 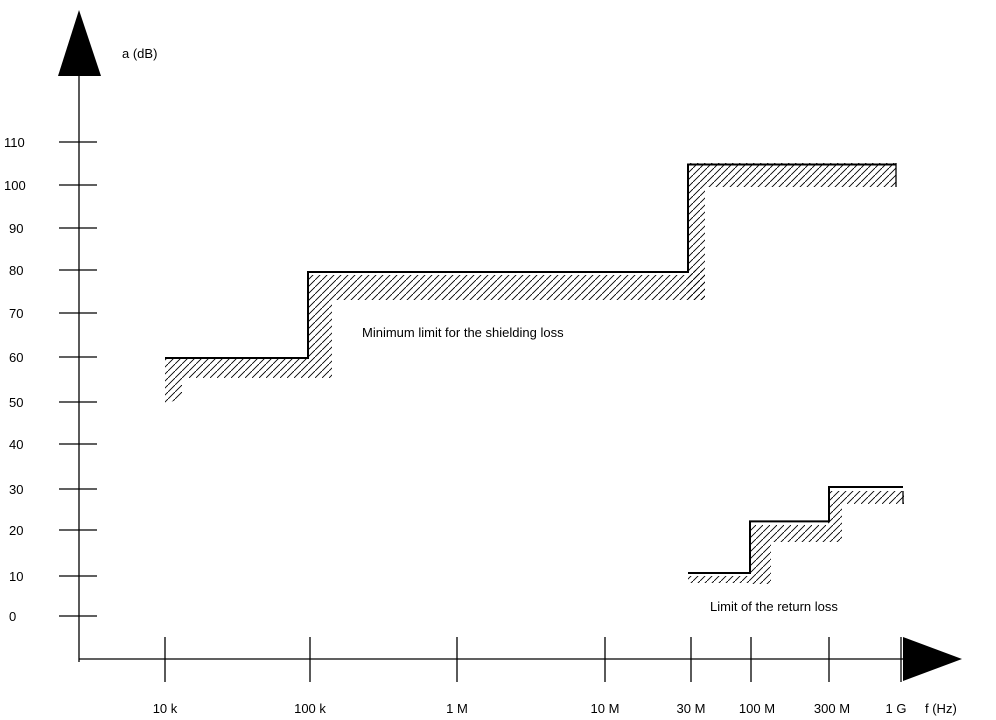 What do you see at coordinates (16, 530) in the screenshot?
I see `y-tick-label: 20` at bounding box center [16, 530].